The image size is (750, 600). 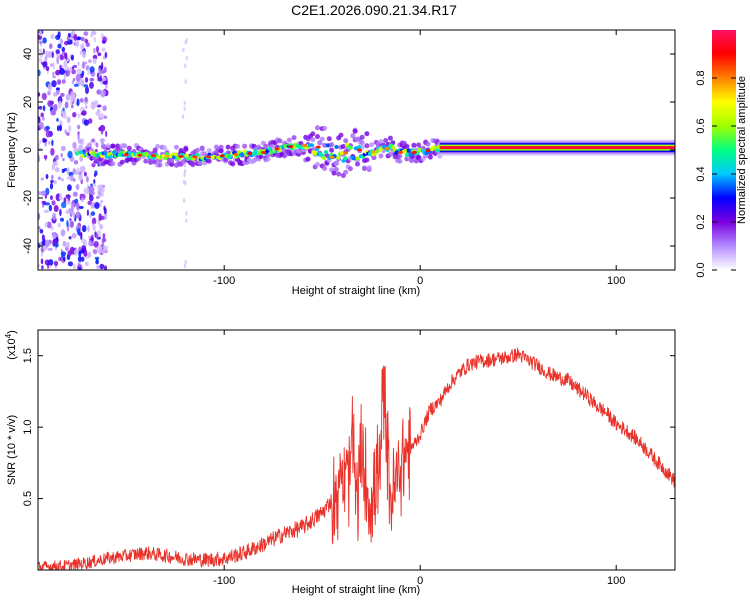 I want to click on colorbar-tick-label: 0.4, so click(x=701, y=173).